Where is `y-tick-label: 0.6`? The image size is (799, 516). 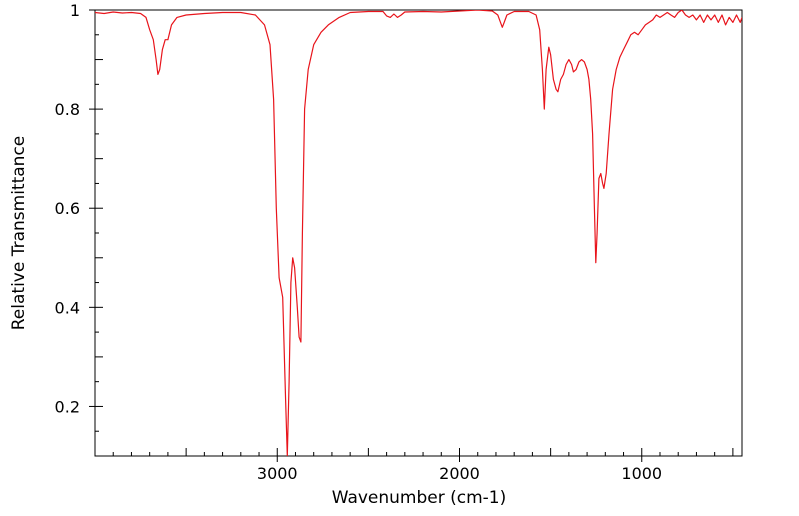
y-tick-label: 0.6 is located at coordinates (67, 208).